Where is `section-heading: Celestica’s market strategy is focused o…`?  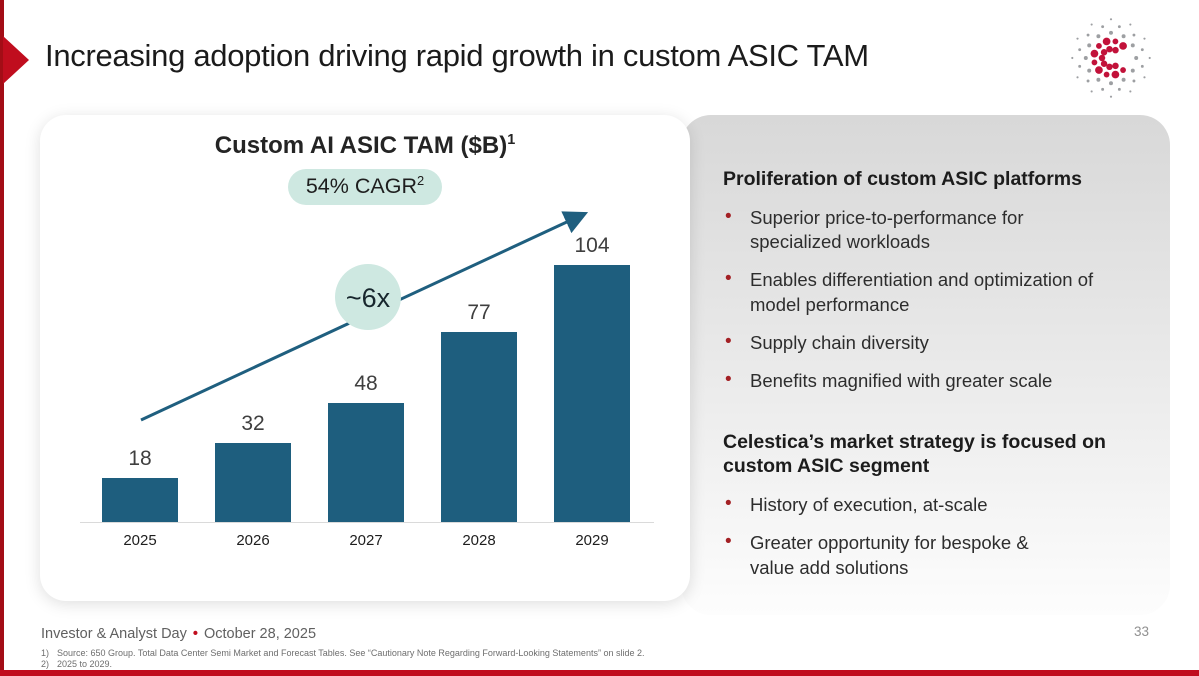 section-heading: Celestica’s market strategy is focused o… is located at coordinates (914, 454).